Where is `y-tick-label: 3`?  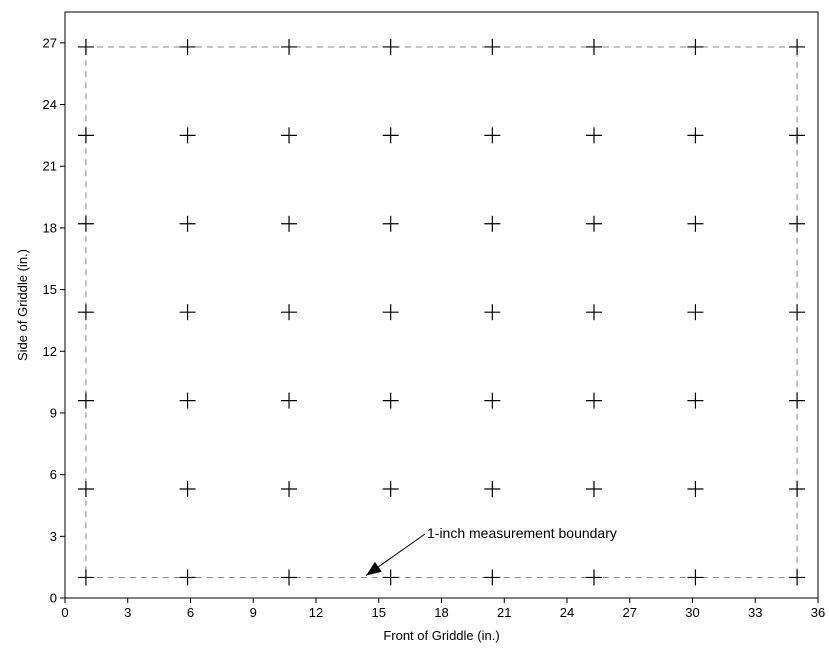 y-tick-label: 3 is located at coordinates (53, 536).